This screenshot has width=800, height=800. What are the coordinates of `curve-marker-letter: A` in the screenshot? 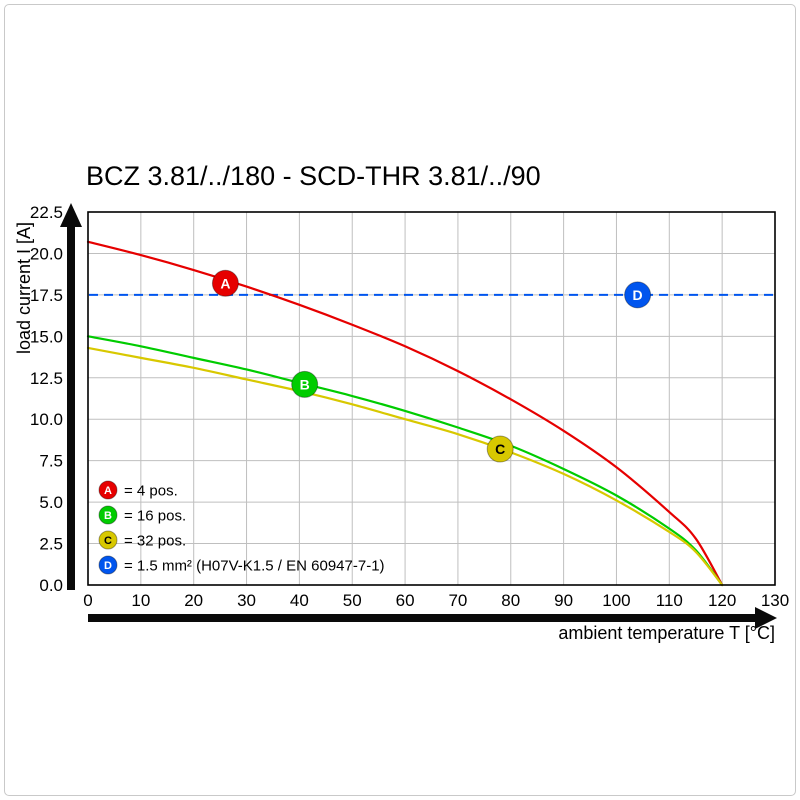 It's located at (225, 283).